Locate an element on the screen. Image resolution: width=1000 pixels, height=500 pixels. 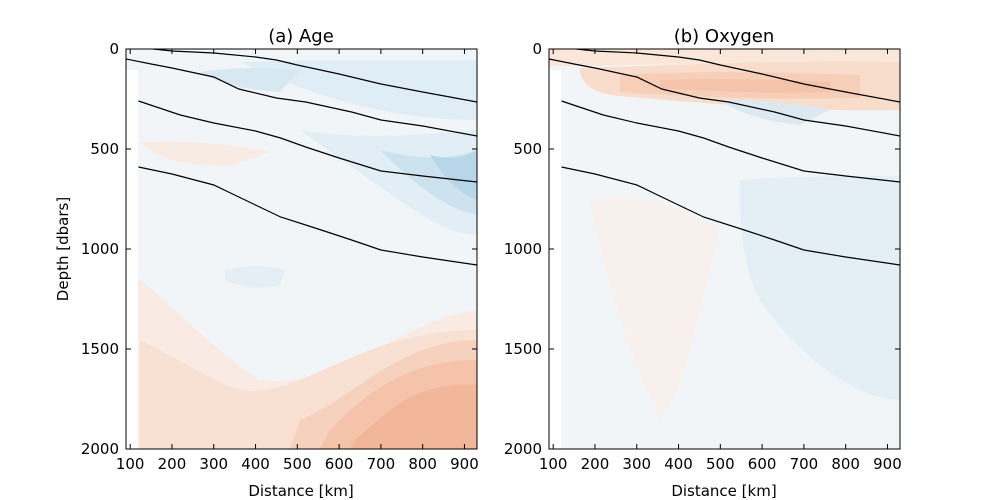
oxygen-ytick-label: 0 is located at coordinates (537, 49).